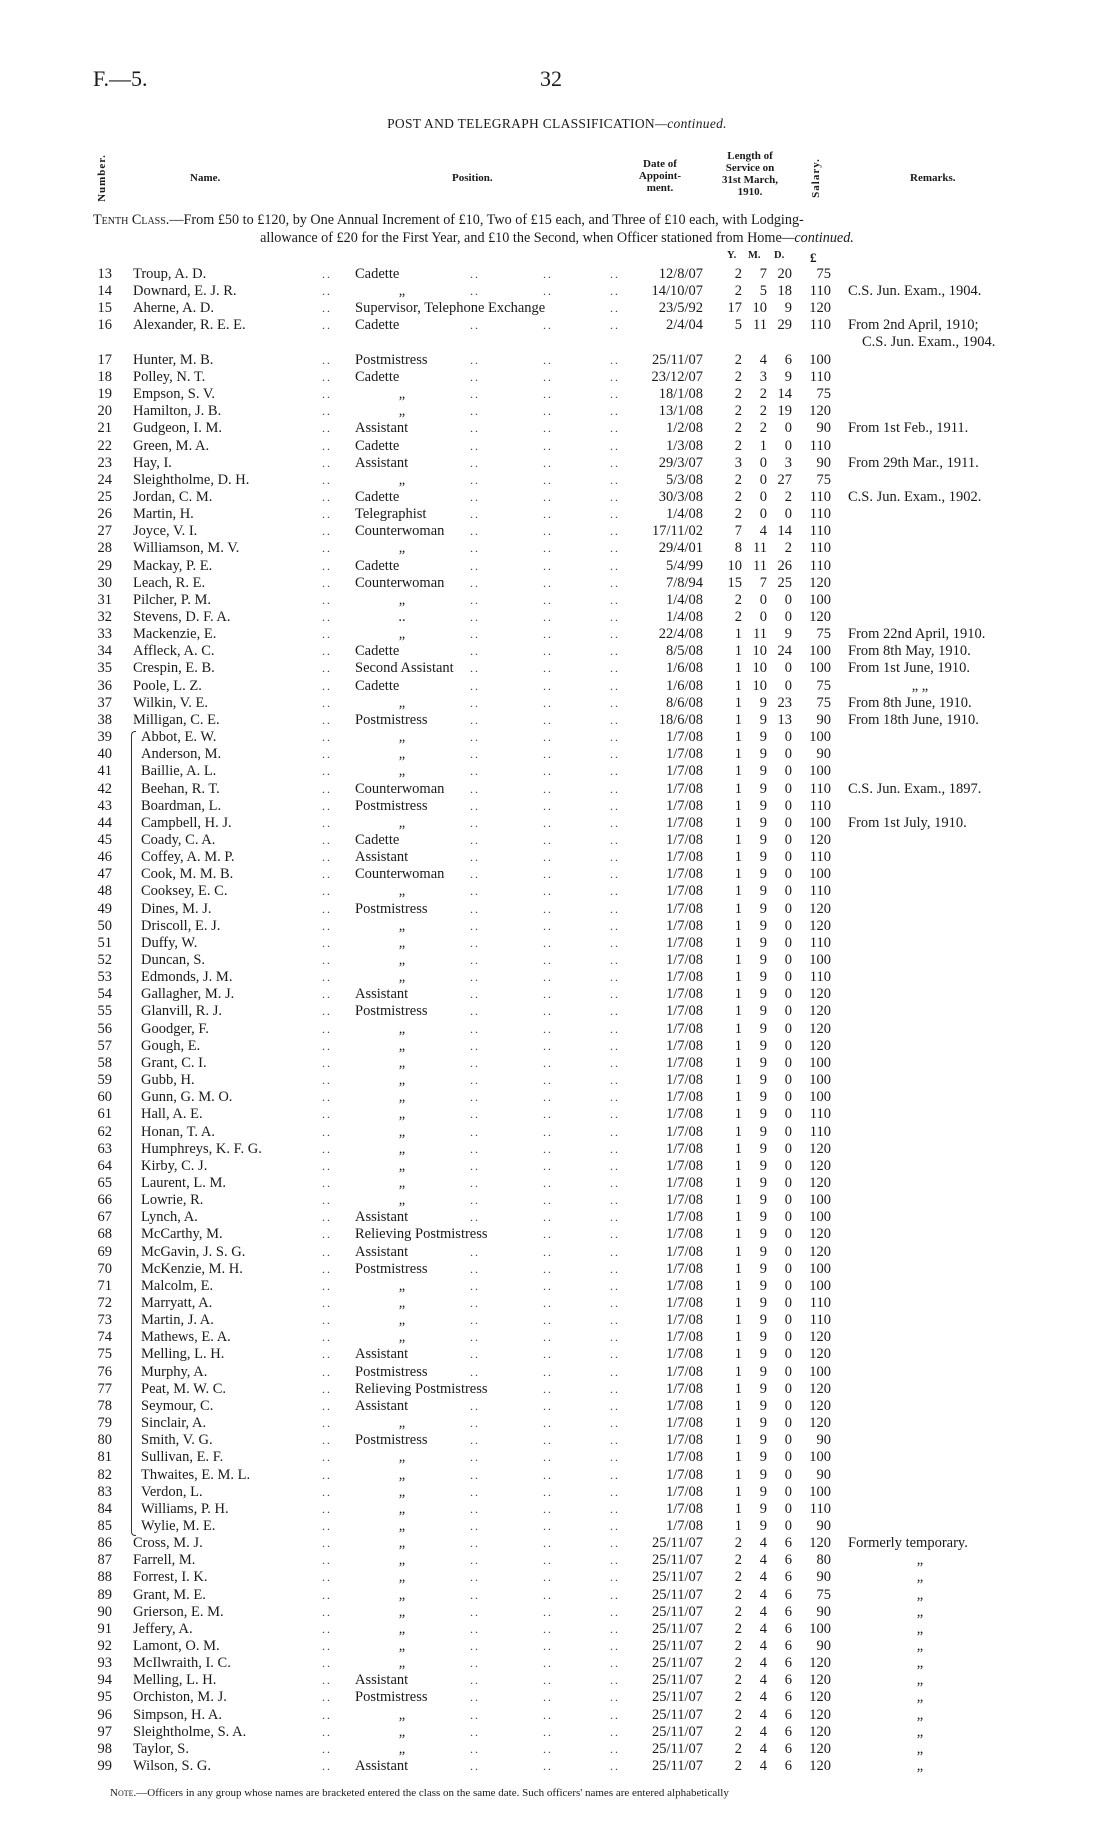 Image resolution: width=1114 pixels, height=1841 pixels. What do you see at coordinates (382, 1354) in the screenshot?
I see `position: Assistant` at bounding box center [382, 1354].